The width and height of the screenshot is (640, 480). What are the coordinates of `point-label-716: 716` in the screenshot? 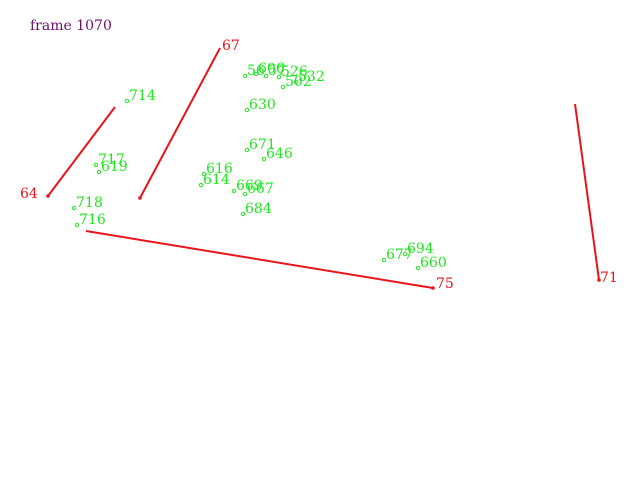 It's located at (92, 220).